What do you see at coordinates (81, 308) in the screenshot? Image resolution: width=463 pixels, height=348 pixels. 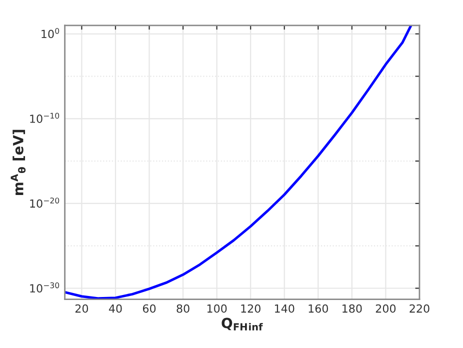 I see `x-tick-label: 20` at bounding box center [81, 308].